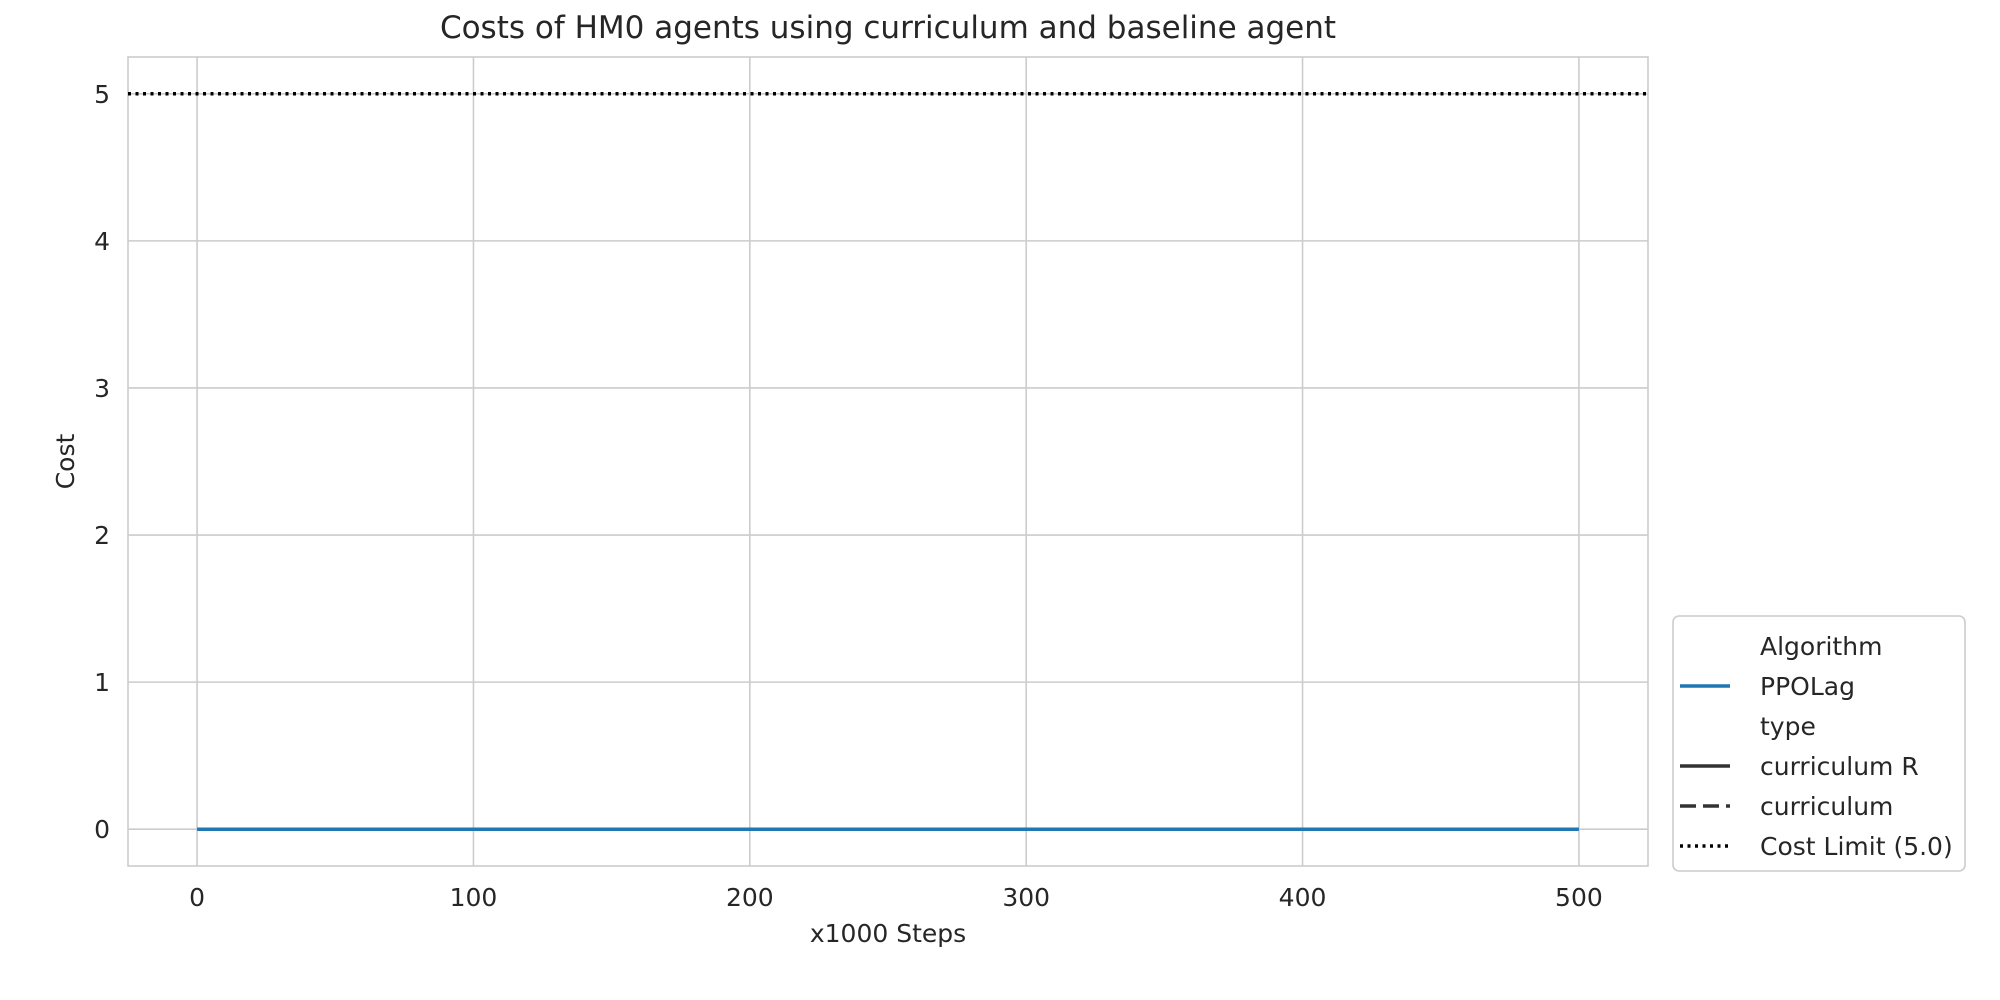 The height and width of the screenshot is (1000, 2000). I want to click on x-axis-label: x1000 Steps, so click(888, 933).